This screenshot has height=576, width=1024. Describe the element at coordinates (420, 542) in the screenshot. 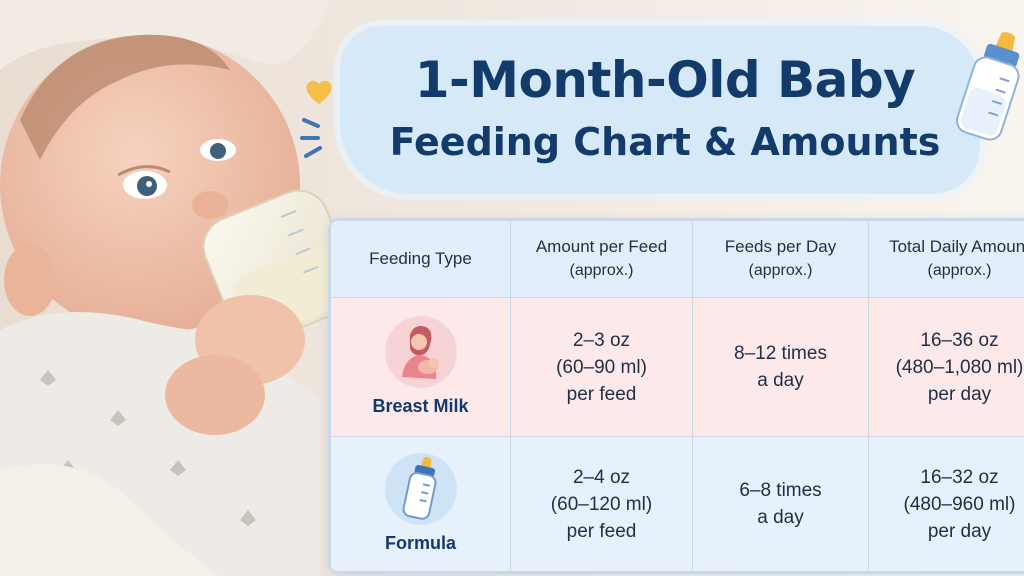

I see `feeding-type-label: Formula` at that location.